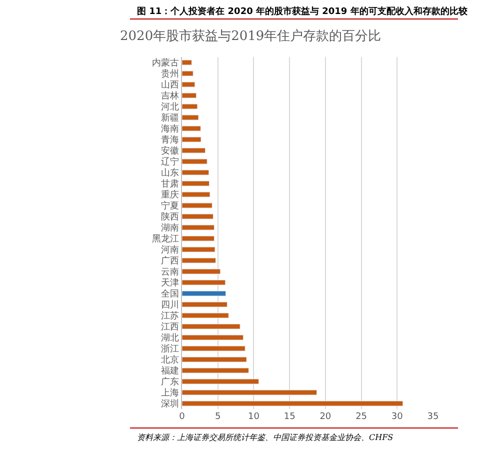  Describe the element at coordinates (170, 217) in the screenshot. I see `y-tick-label: 陕西` at that location.